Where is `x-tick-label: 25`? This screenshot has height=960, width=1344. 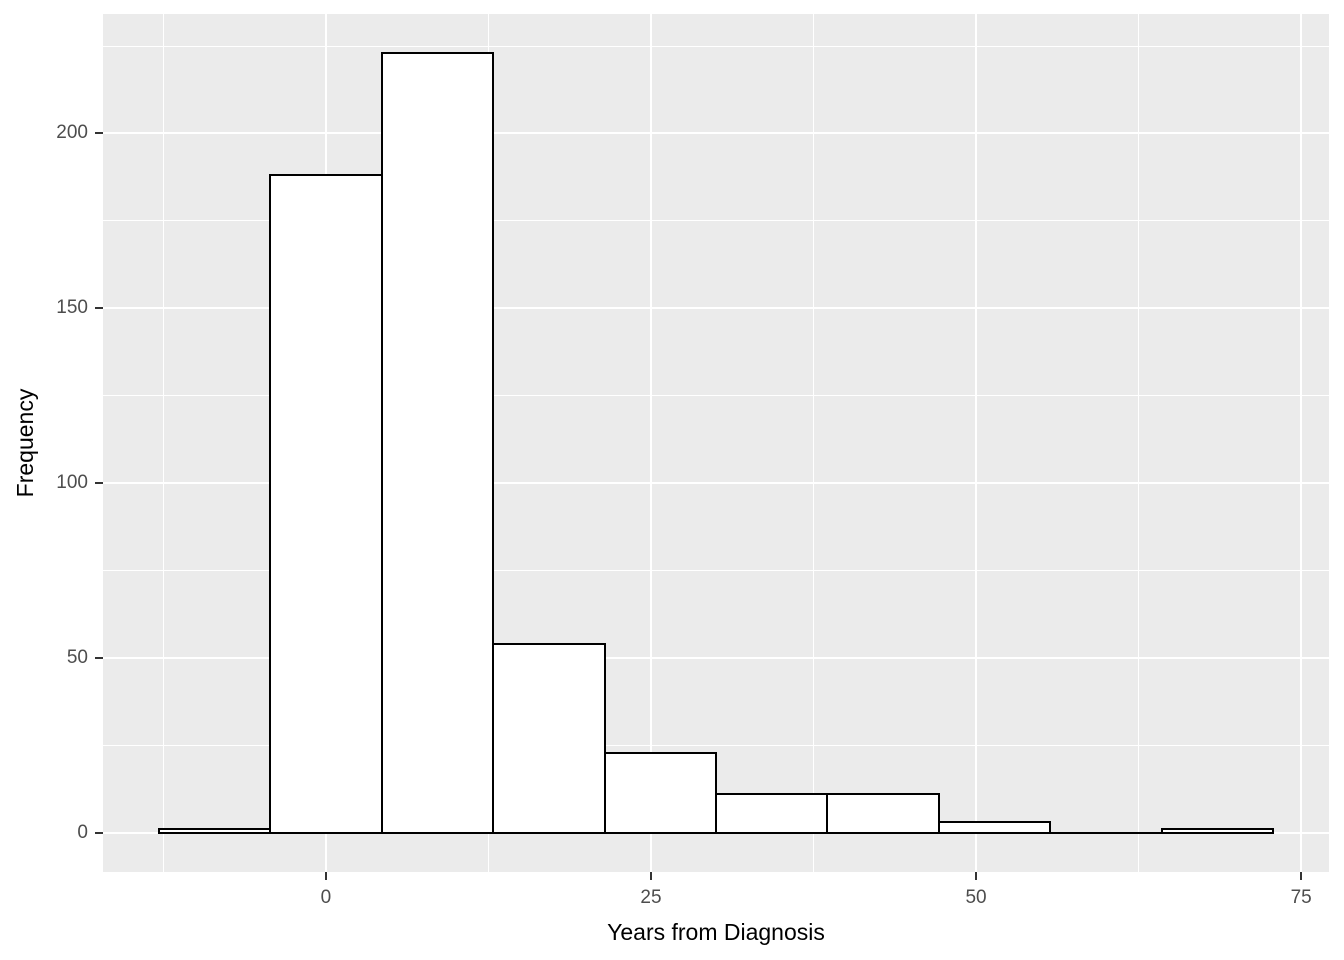
x-tick-label: 25 is located at coordinates (651, 897).